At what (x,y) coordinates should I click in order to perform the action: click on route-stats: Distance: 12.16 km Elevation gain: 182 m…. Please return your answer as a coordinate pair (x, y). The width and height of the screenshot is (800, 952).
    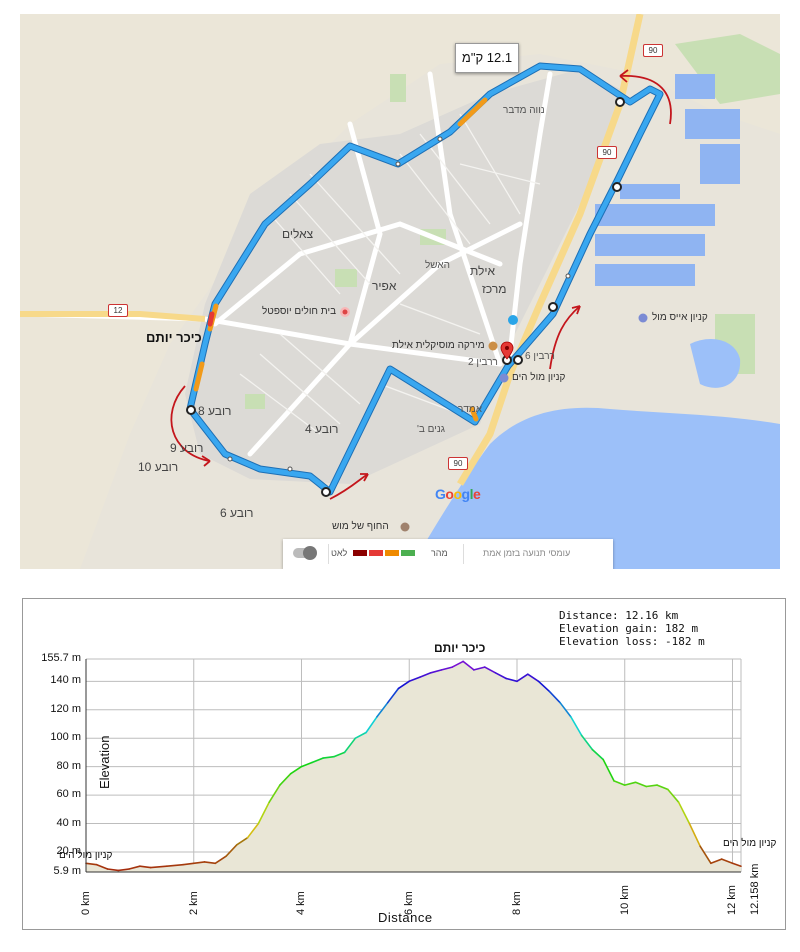
    Looking at the image, I should click on (632, 628).